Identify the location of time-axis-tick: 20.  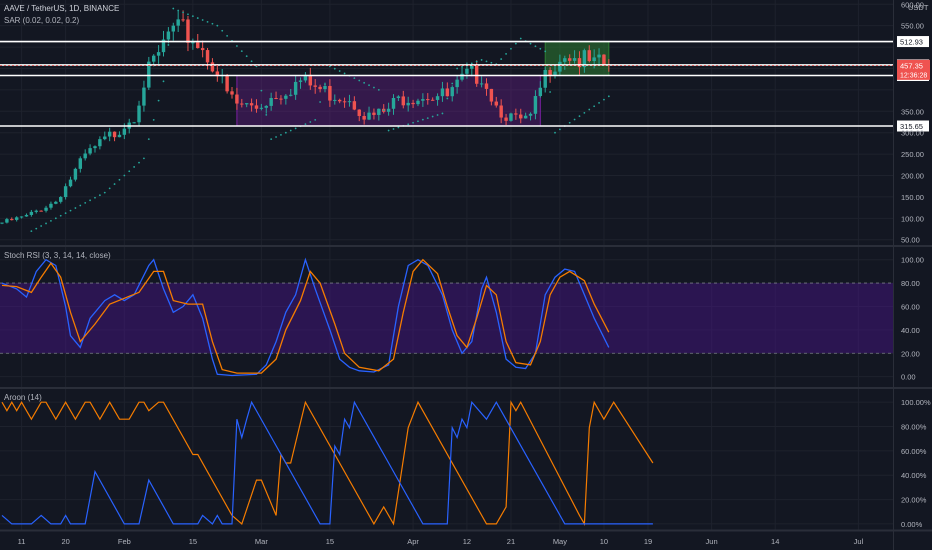
(65, 541).